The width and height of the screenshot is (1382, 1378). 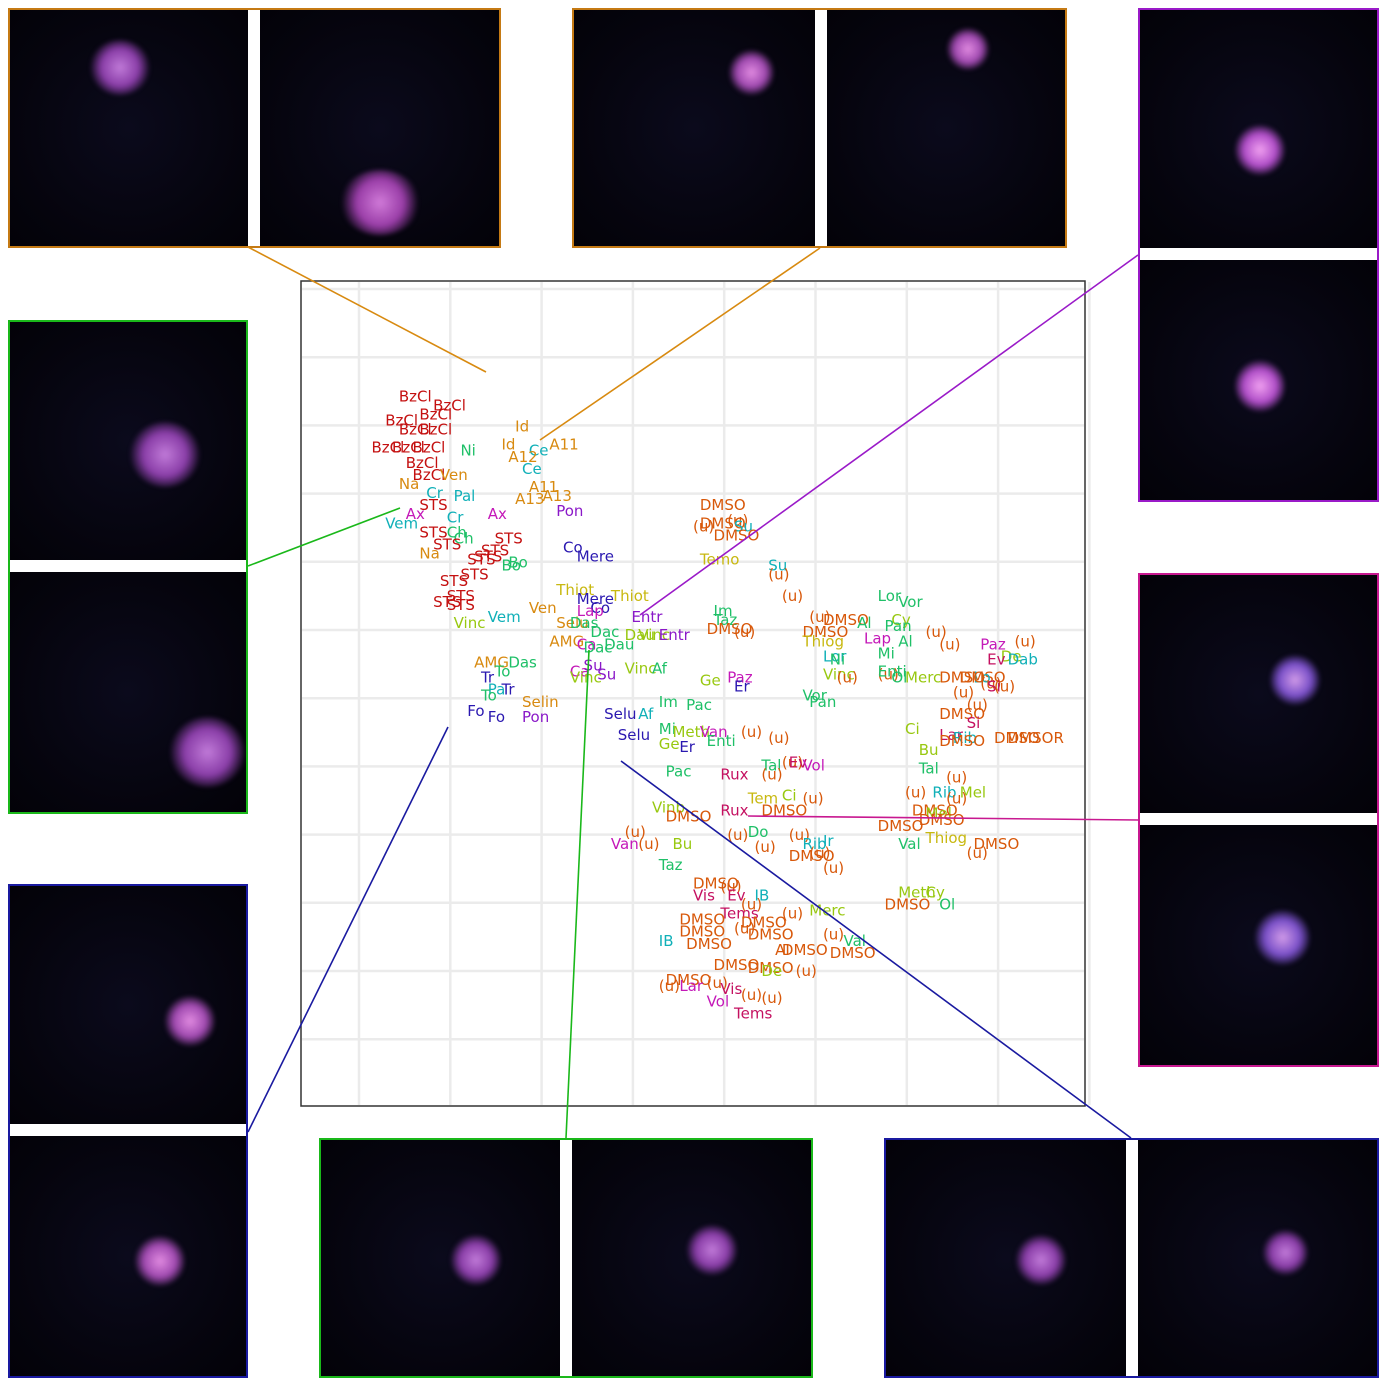 What do you see at coordinates (909, 844) in the screenshot?
I see `point-label: Val` at bounding box center [909, 844].